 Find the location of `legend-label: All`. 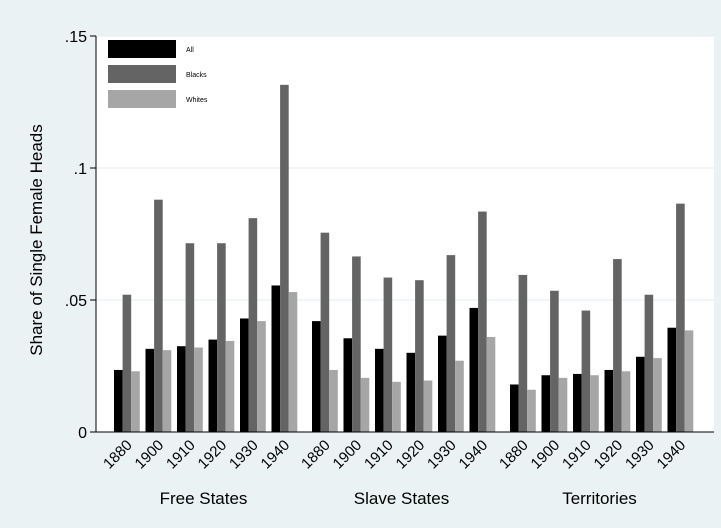

legend-label: All is located at coordinates (190, 50).